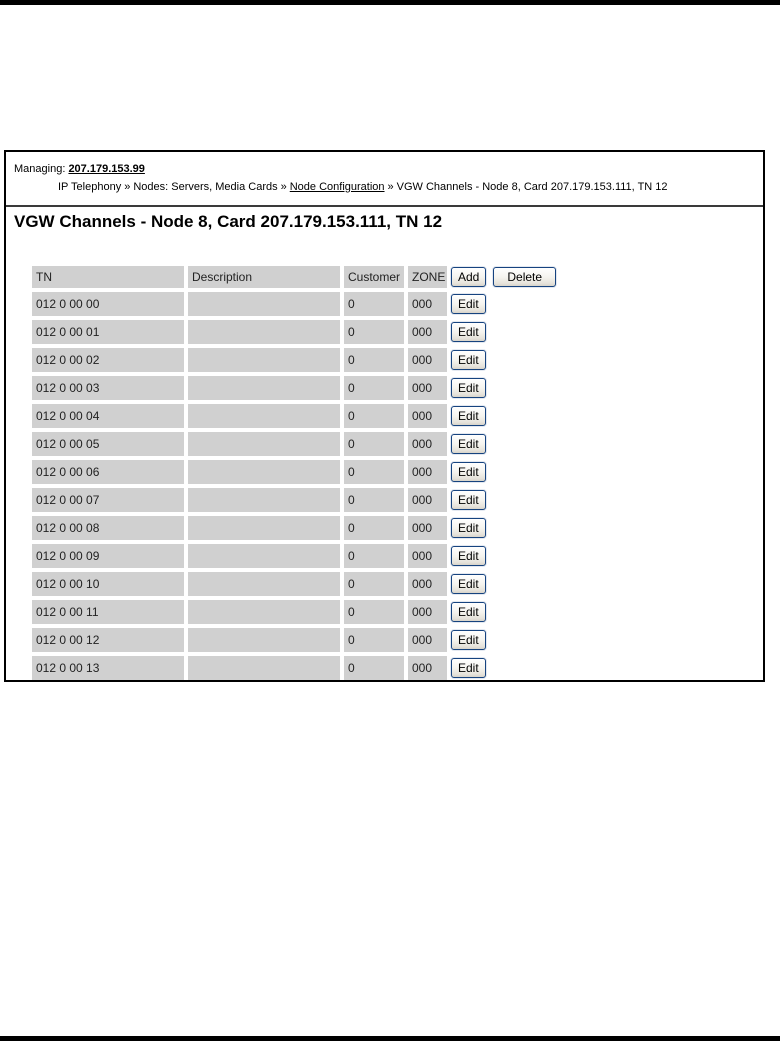  I want to click on table-row: 012 0 00 09 0 000 Edit, so click(361, 556).